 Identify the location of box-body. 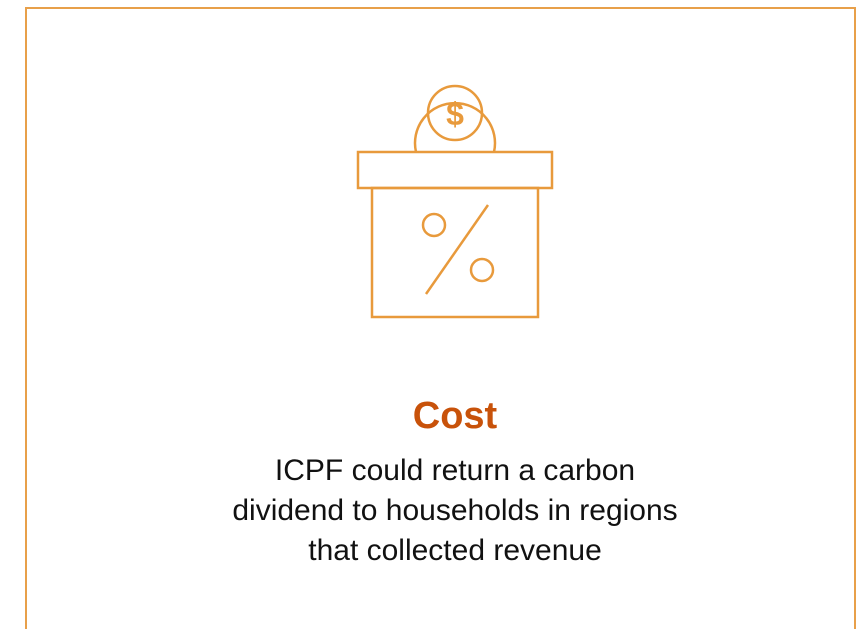
(455, 252).